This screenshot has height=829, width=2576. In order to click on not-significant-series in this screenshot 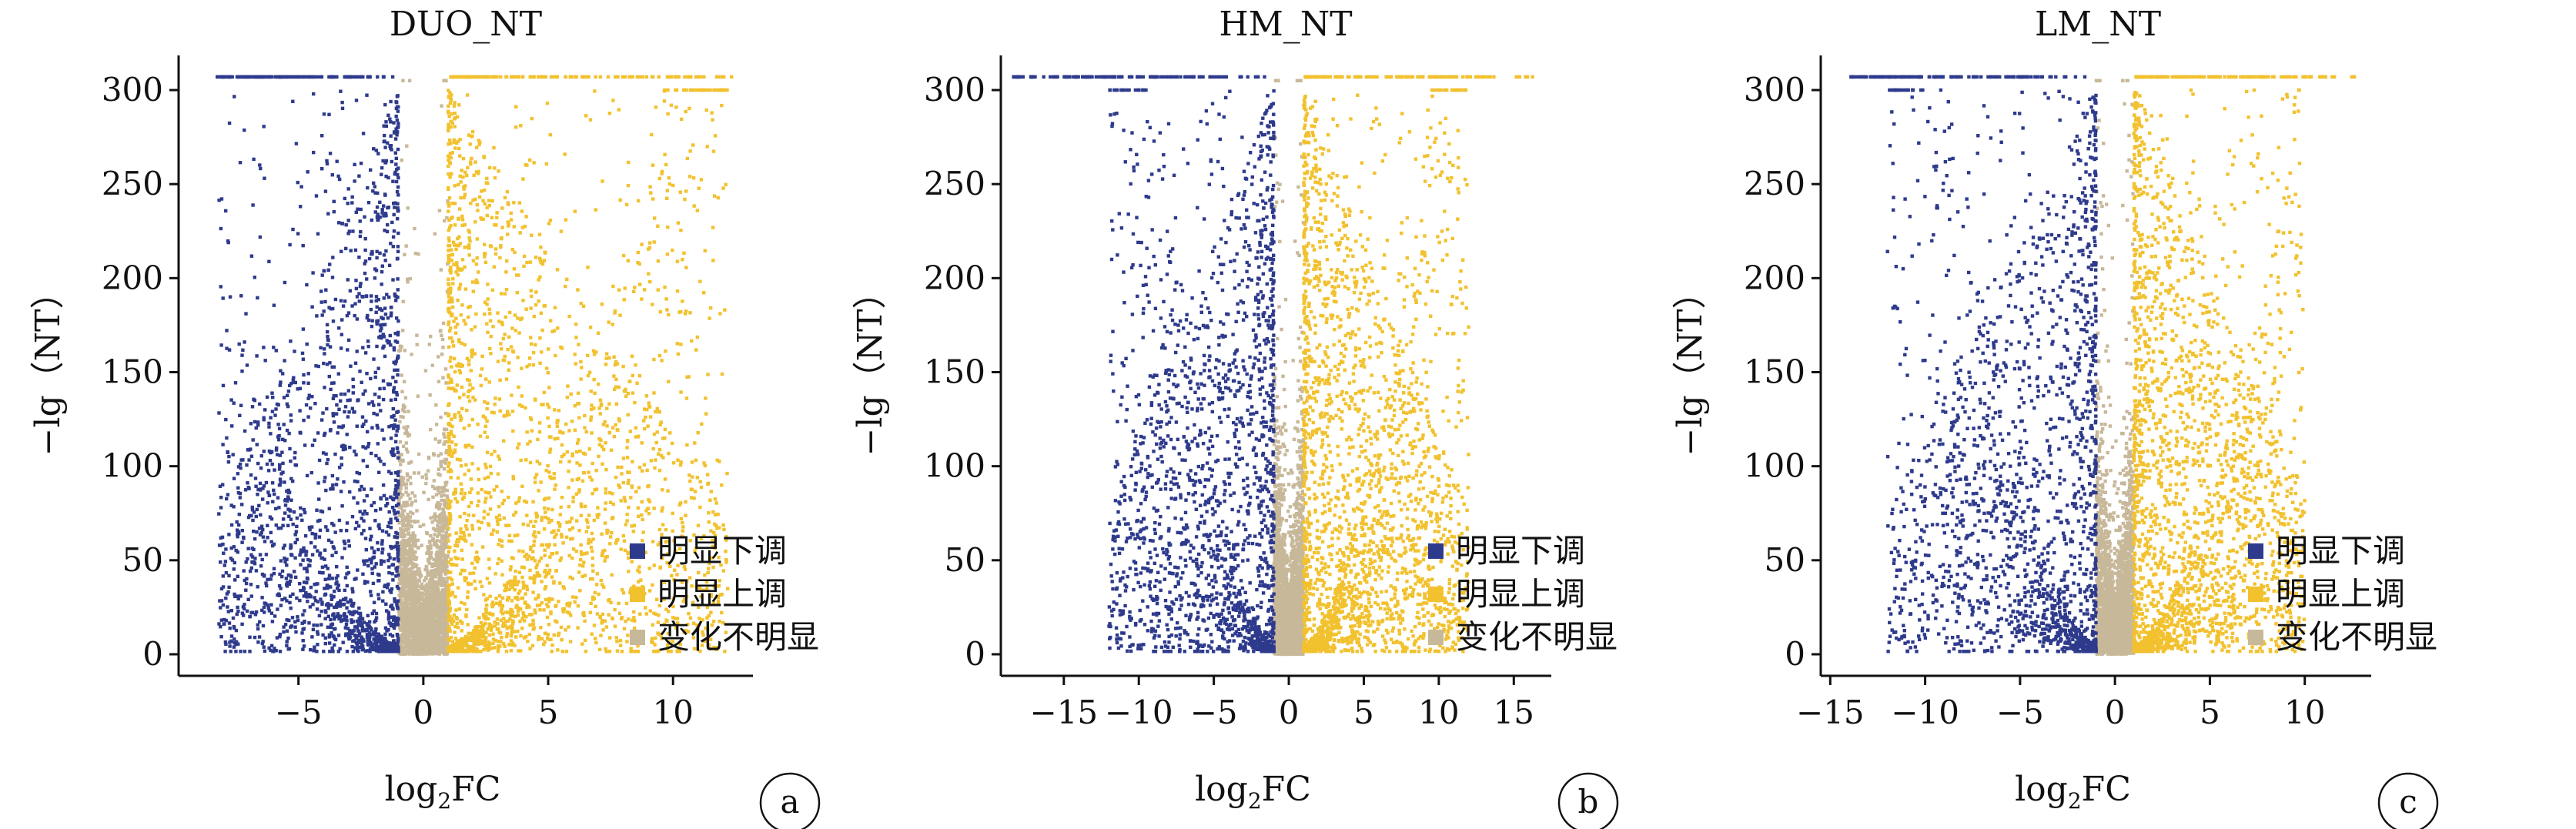, I will do `click(423, 368)`.